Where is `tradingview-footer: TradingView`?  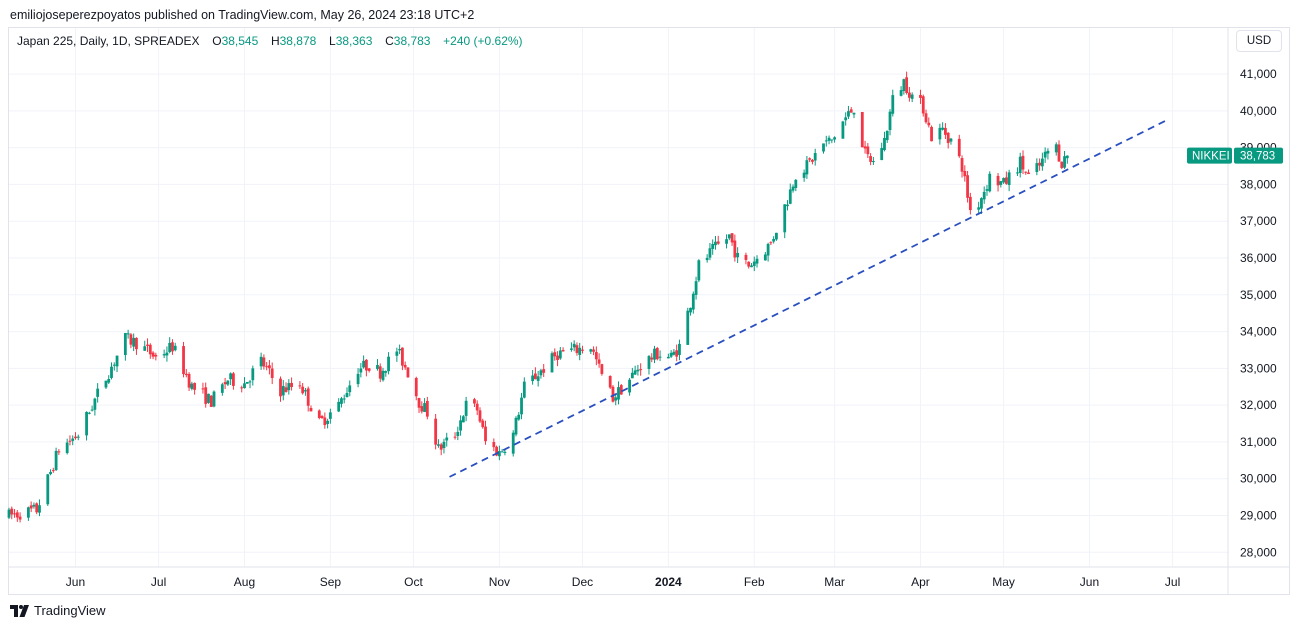 tradingview-footer: TradingView is located at coordinates (58, 610).